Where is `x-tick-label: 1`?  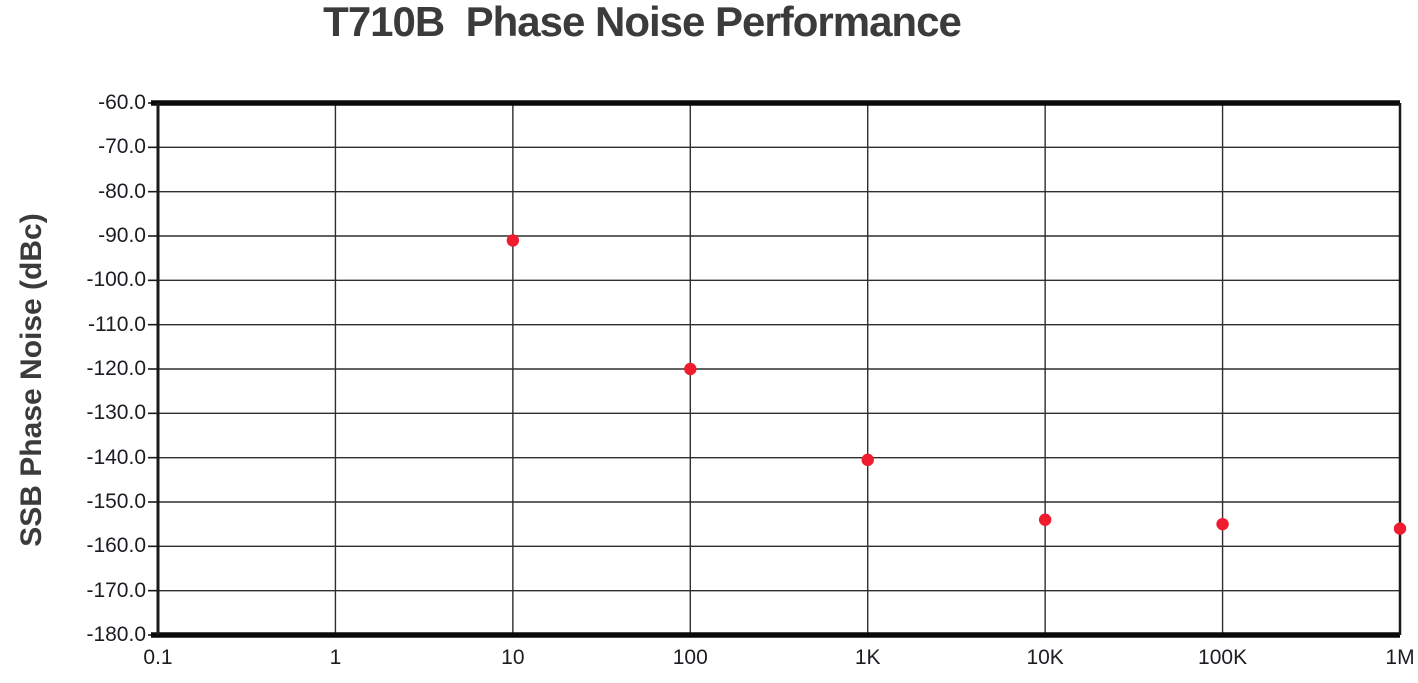 x-tick-label: 1 is located at coordinates (335, 657).